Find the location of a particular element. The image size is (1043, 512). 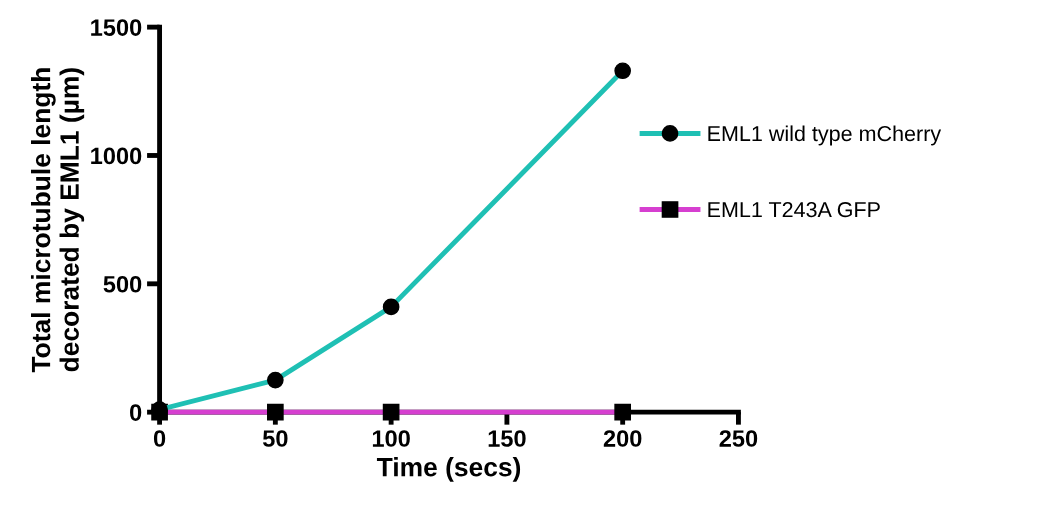

x-tick-label: 0 is located at coordinates (159, 438).